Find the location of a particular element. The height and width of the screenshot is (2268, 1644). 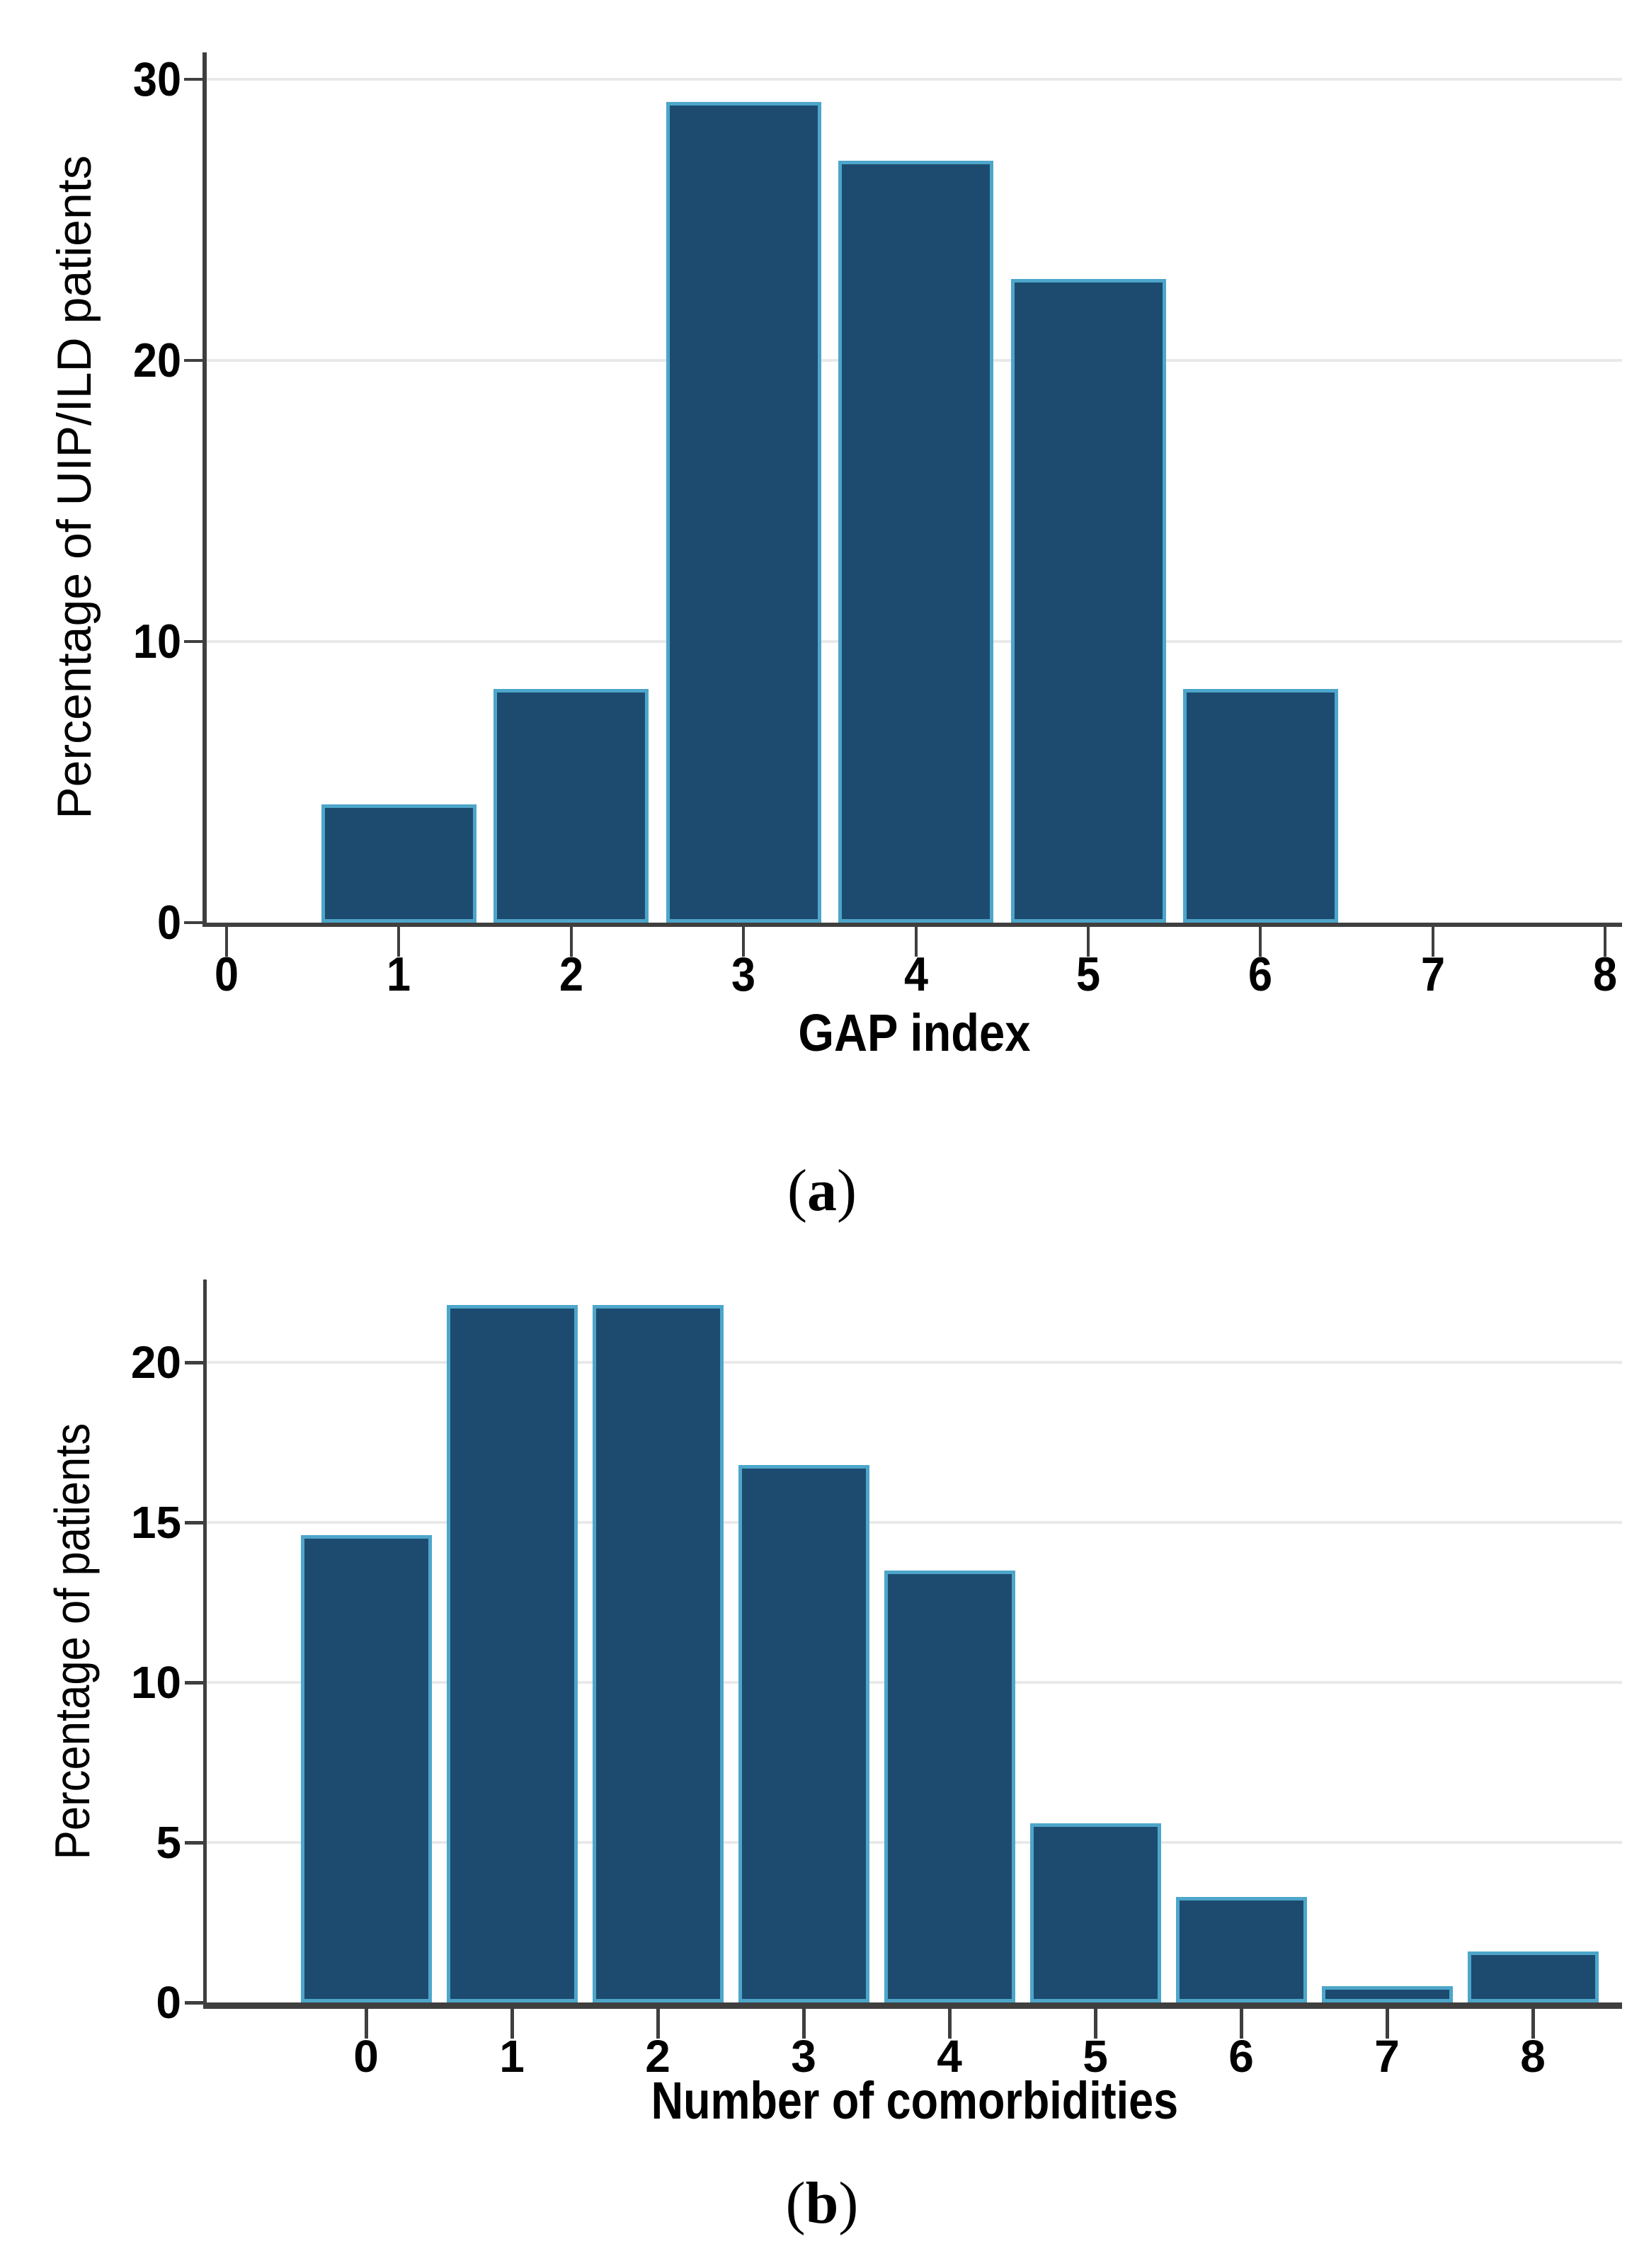

bar-x7 is located at coordinates (1387, 1994).